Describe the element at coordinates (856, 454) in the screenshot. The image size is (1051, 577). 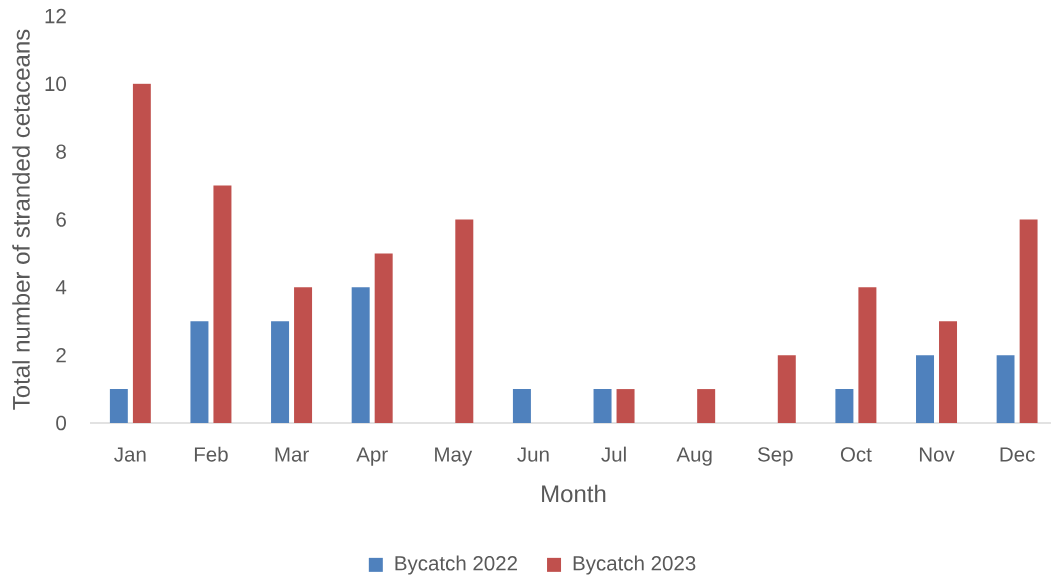
I see `x-tick-label: Oct` at that location.